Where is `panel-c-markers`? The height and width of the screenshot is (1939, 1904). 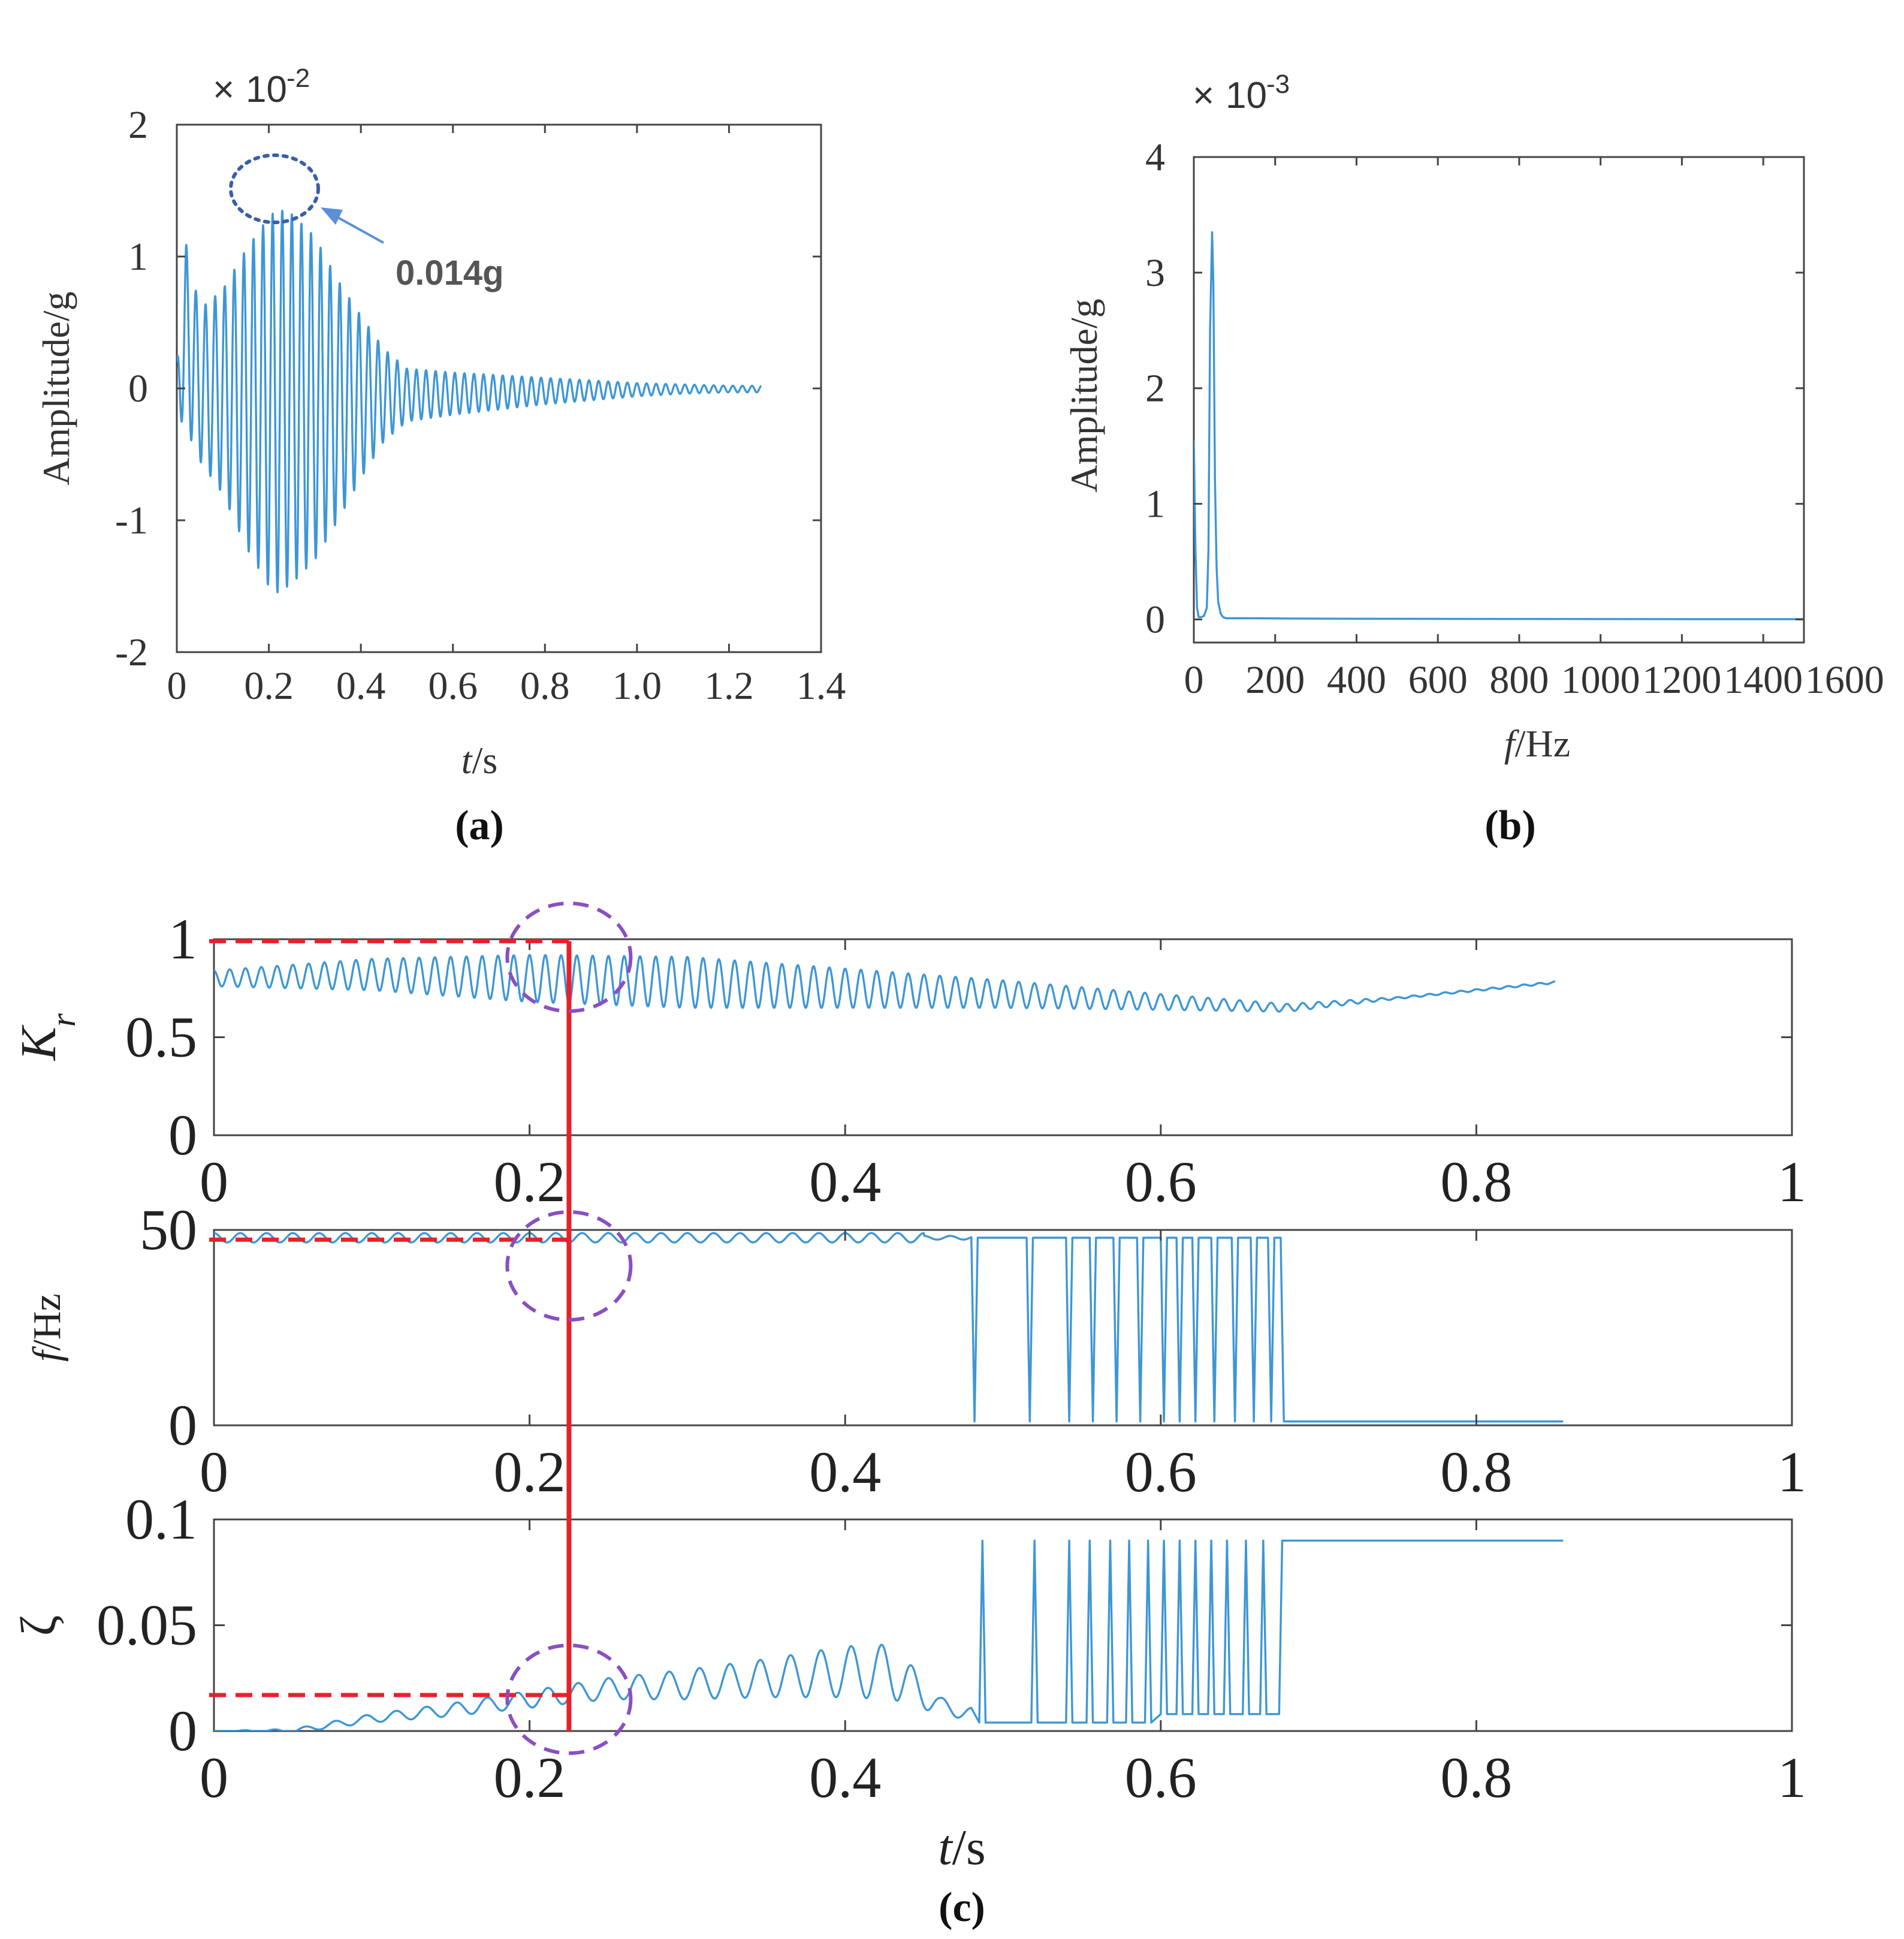
panel-c-markers is located at coordinates (421, 1328).